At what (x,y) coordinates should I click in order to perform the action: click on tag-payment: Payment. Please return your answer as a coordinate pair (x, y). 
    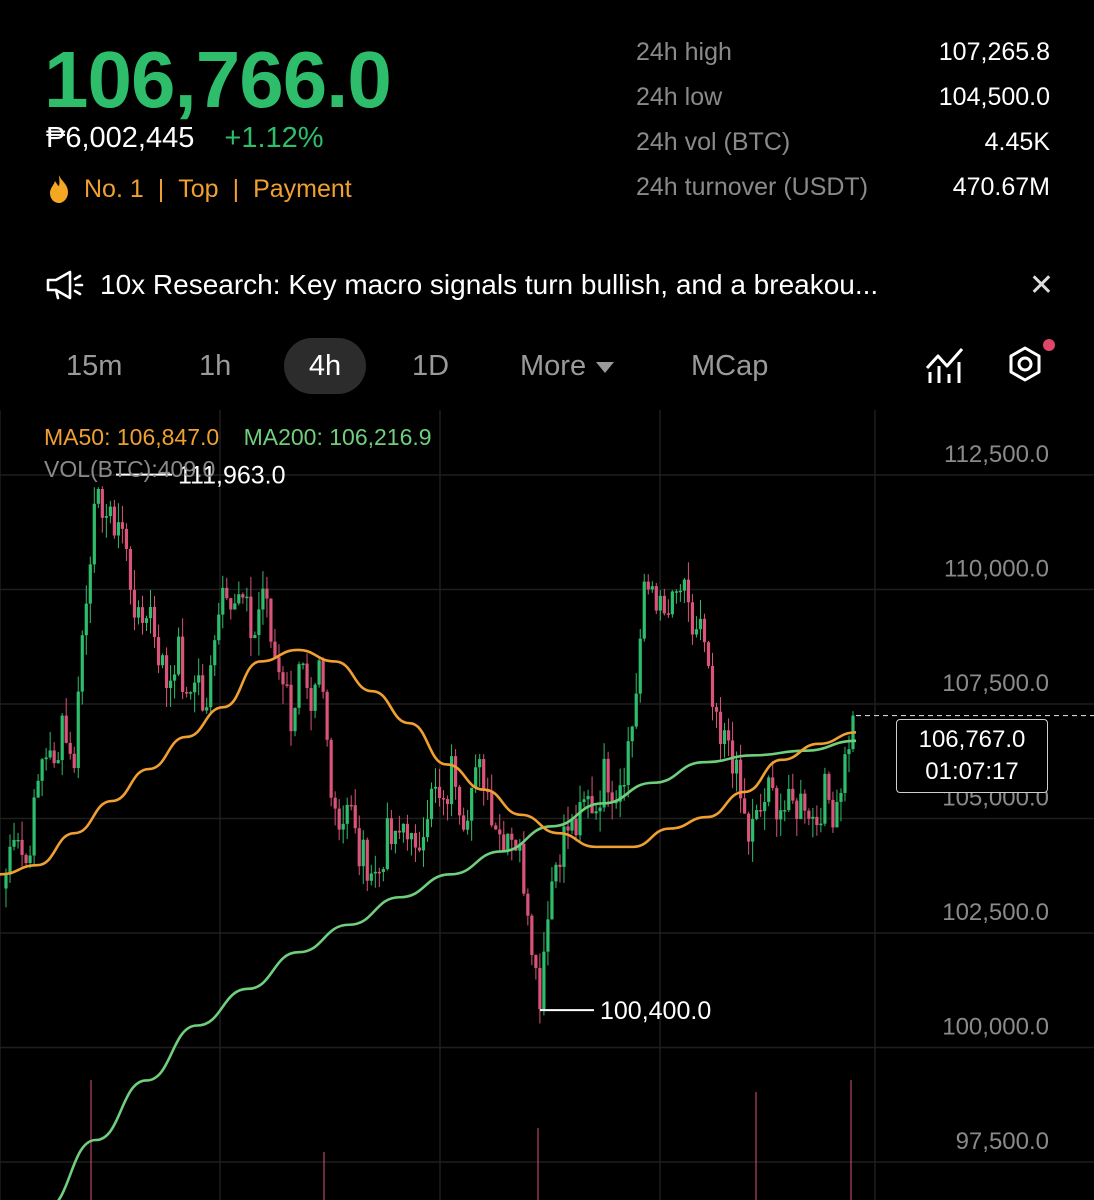
    Looking at the image, I should click on (302, 188).